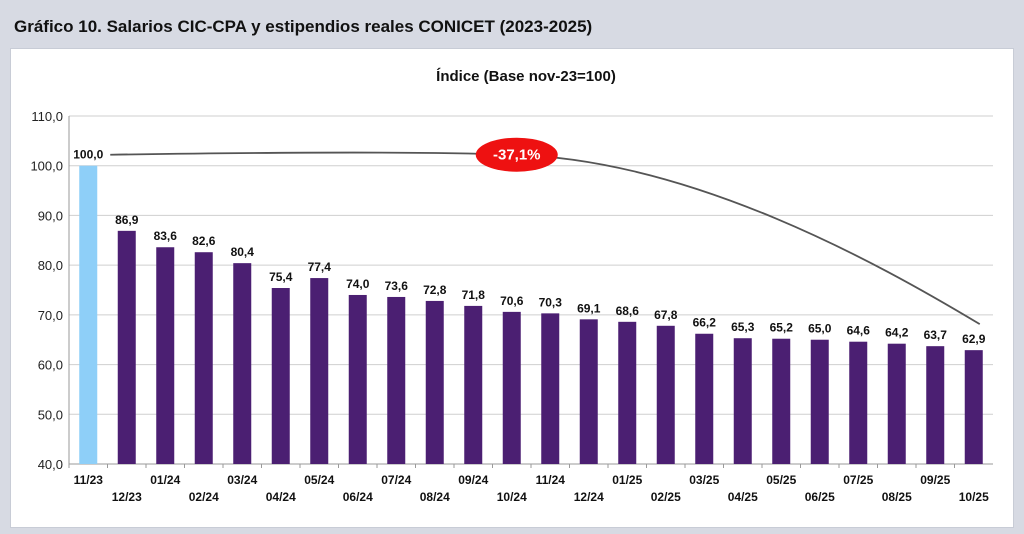 This screenshot has height=534, width=1024. What do you see at coordinates (512, 301) in the screenshot?
I see `value-label: 70,6` at bounding box center [512, 301].